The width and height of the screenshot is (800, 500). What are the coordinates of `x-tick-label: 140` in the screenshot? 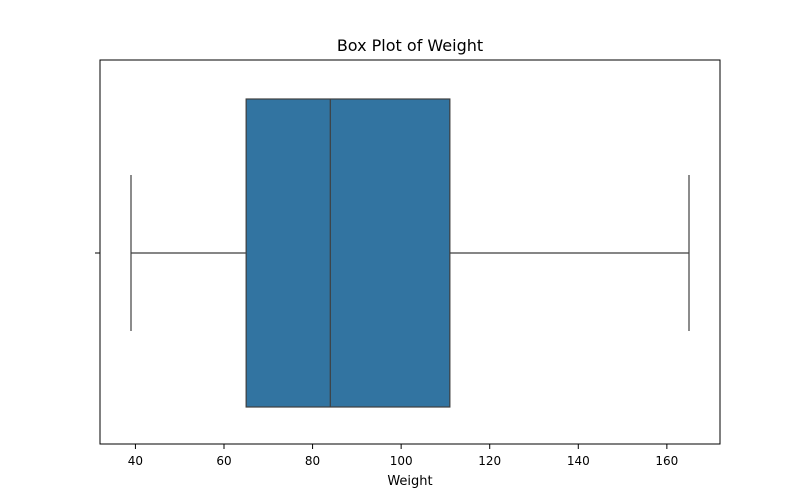 It's located at (578, 461).